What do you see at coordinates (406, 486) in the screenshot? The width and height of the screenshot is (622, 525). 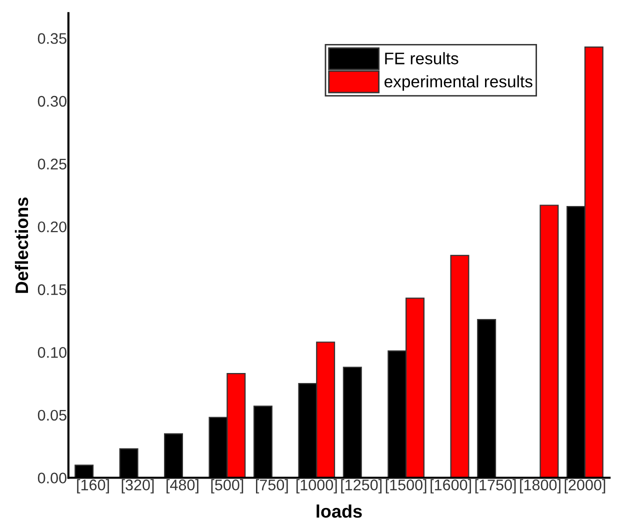 I see `x-tick-label: [1500]` at bounding box center [406, 486].